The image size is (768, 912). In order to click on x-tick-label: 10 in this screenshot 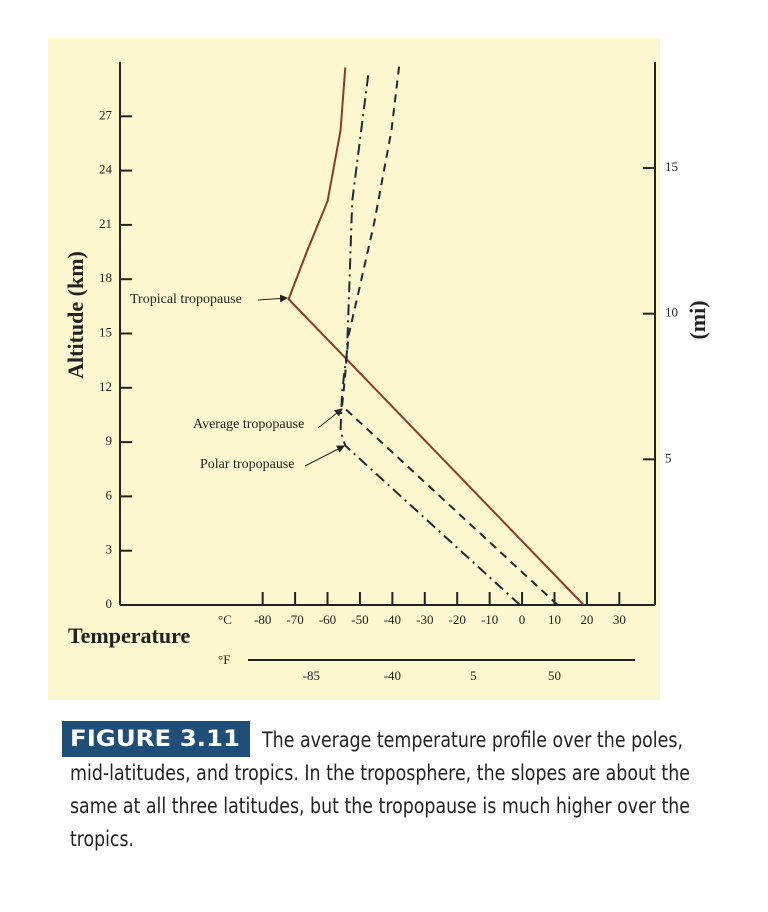, I will do `click(554, 619)`.